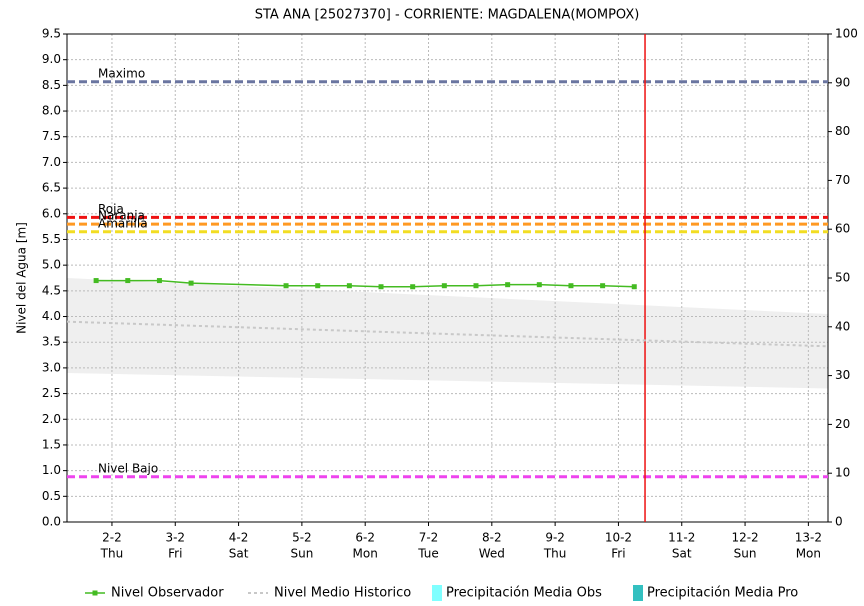 This screenshot has width=864, height=606. I want to click on x-tick-label: 8-2, so click(492, 538).